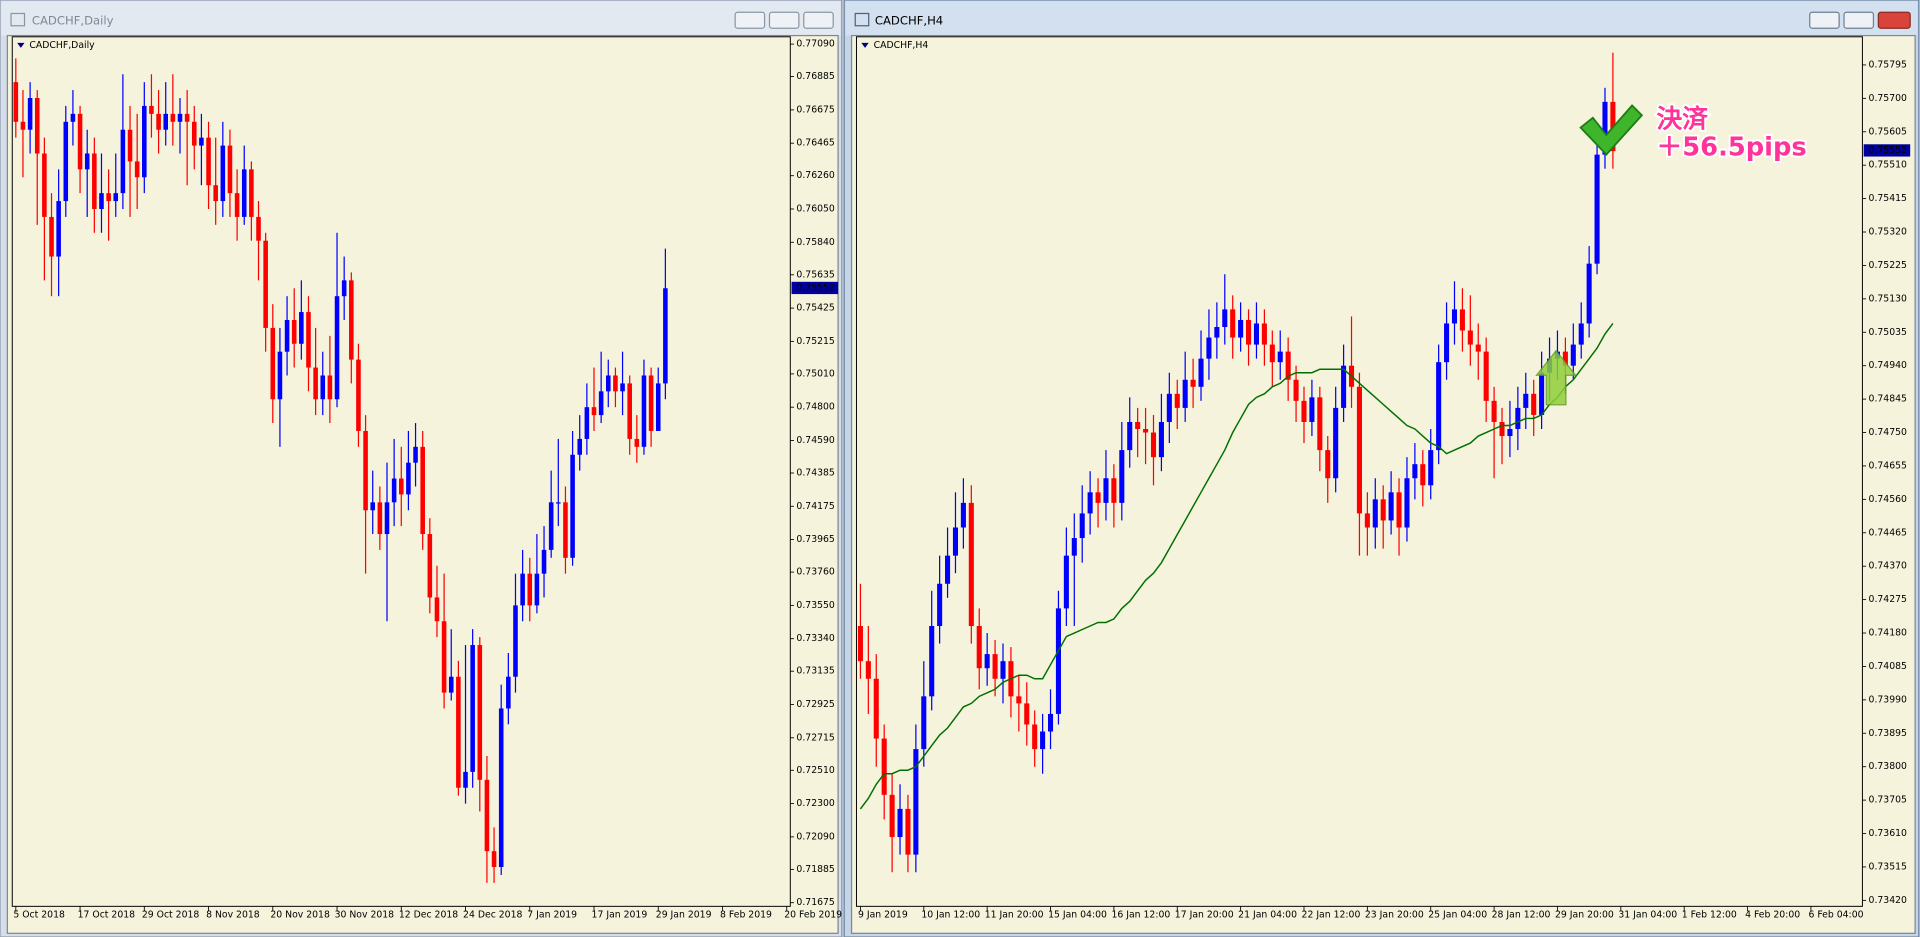  I want to click on y-tick-label: 0.71675, so click(815, 902).